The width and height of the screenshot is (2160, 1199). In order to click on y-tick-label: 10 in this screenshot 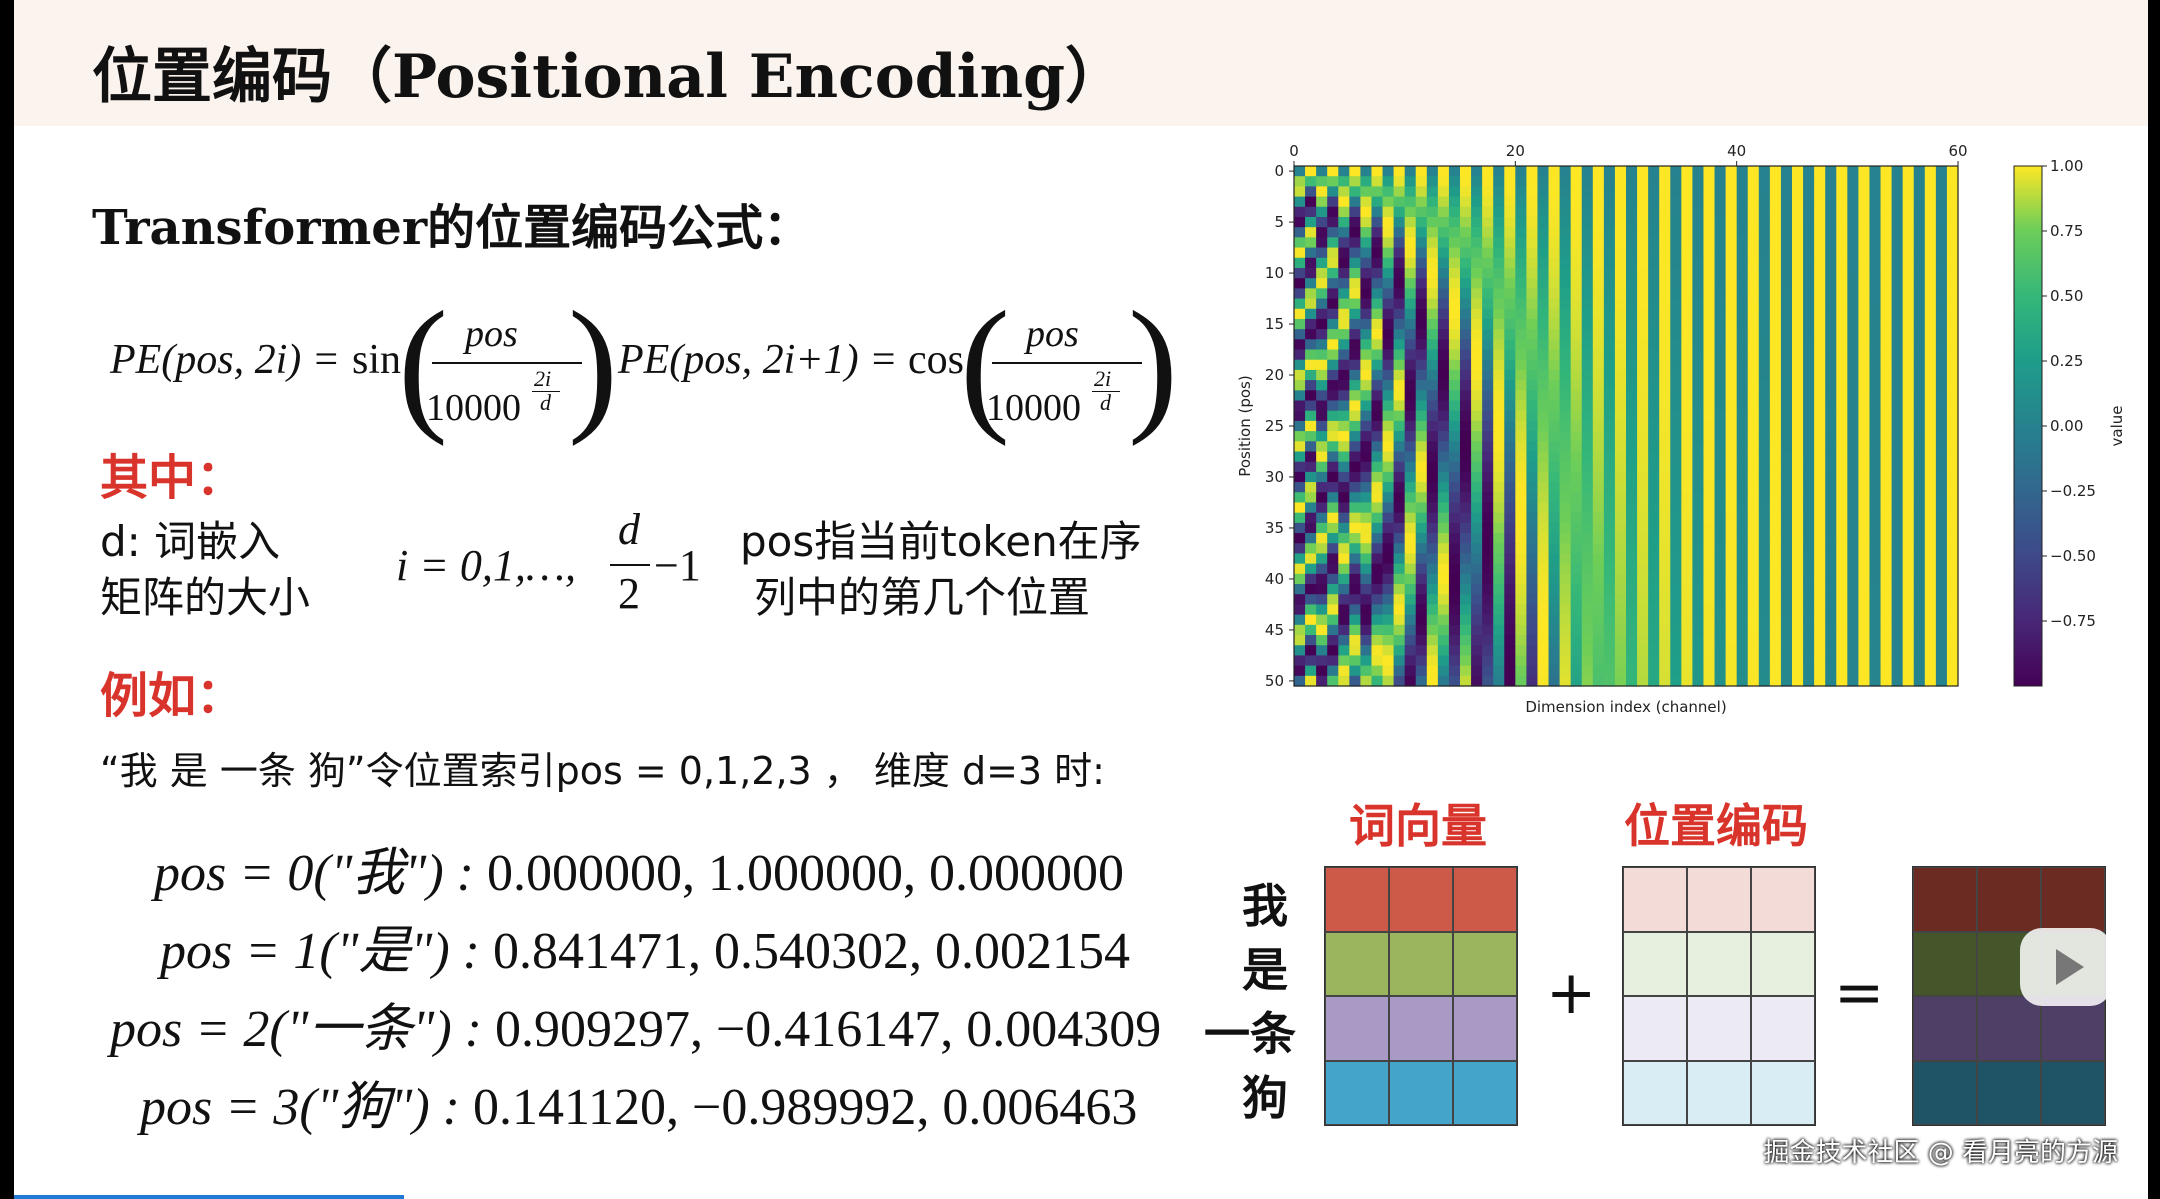, I will do `click(1274, 273)`.